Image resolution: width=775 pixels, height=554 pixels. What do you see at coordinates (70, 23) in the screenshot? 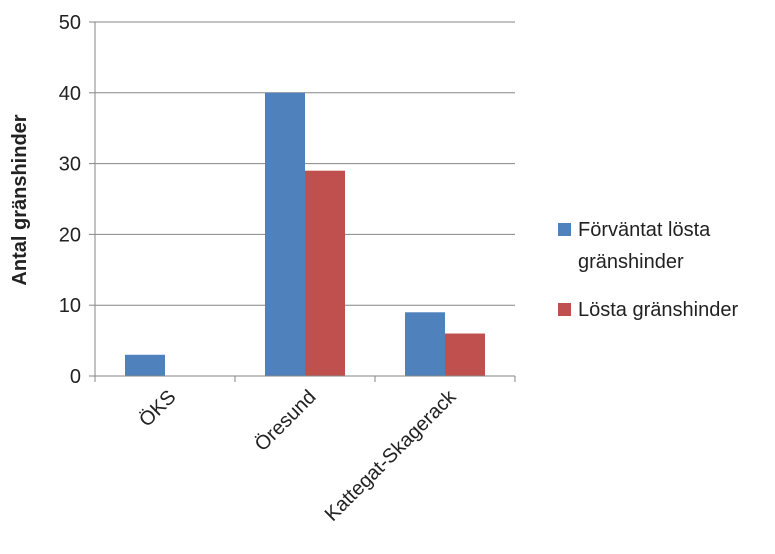
I see `y-tick-label: 50` at bounding box center [70, 23].